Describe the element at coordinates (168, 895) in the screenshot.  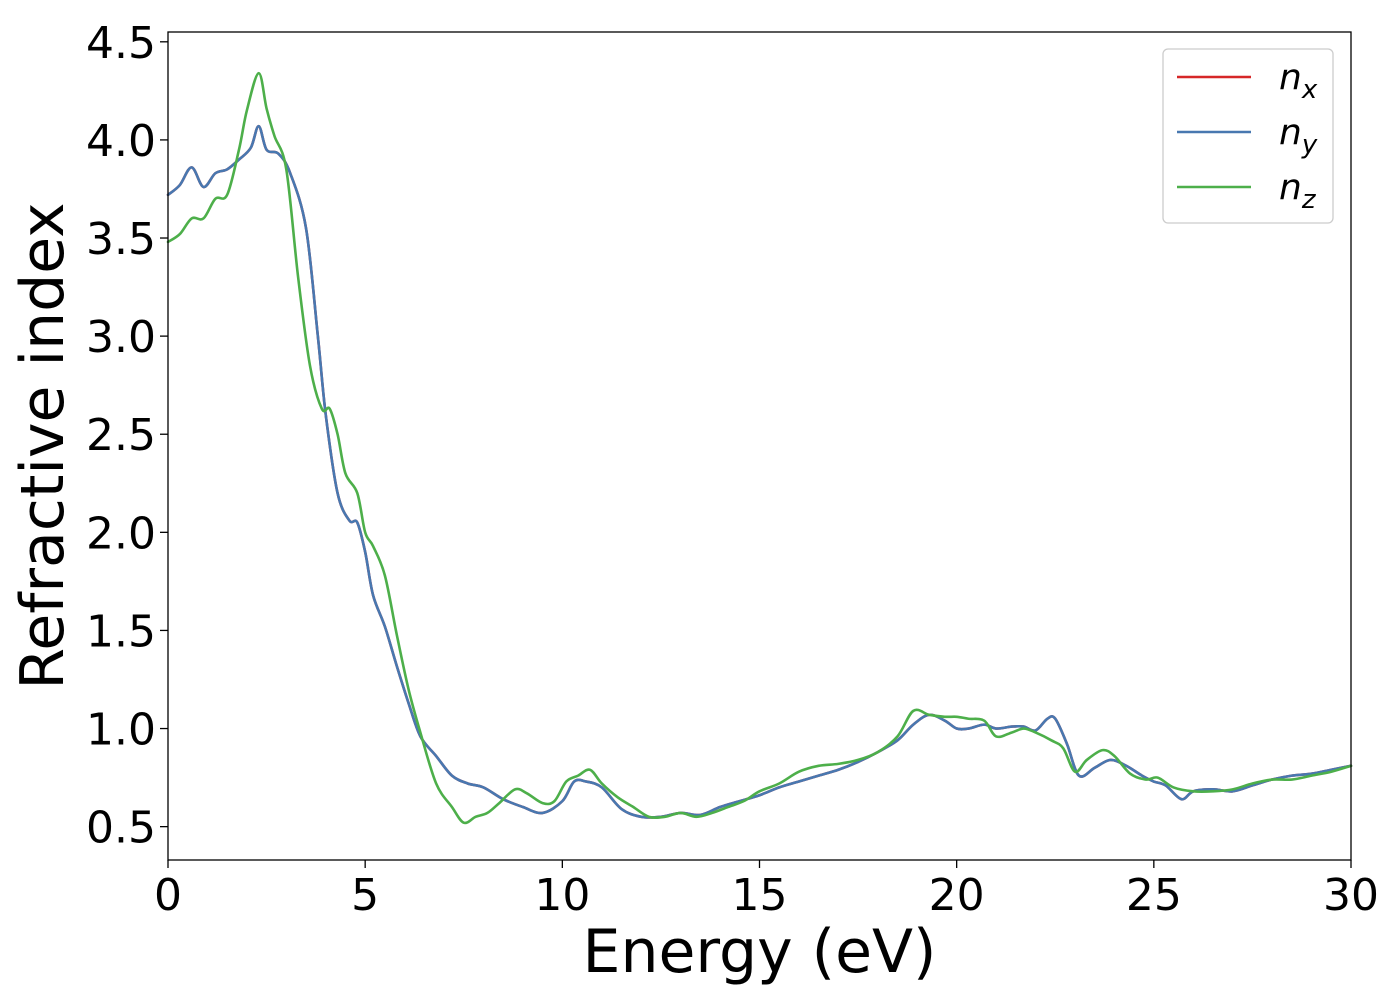
I see `x-tick-label: 0` at that location.